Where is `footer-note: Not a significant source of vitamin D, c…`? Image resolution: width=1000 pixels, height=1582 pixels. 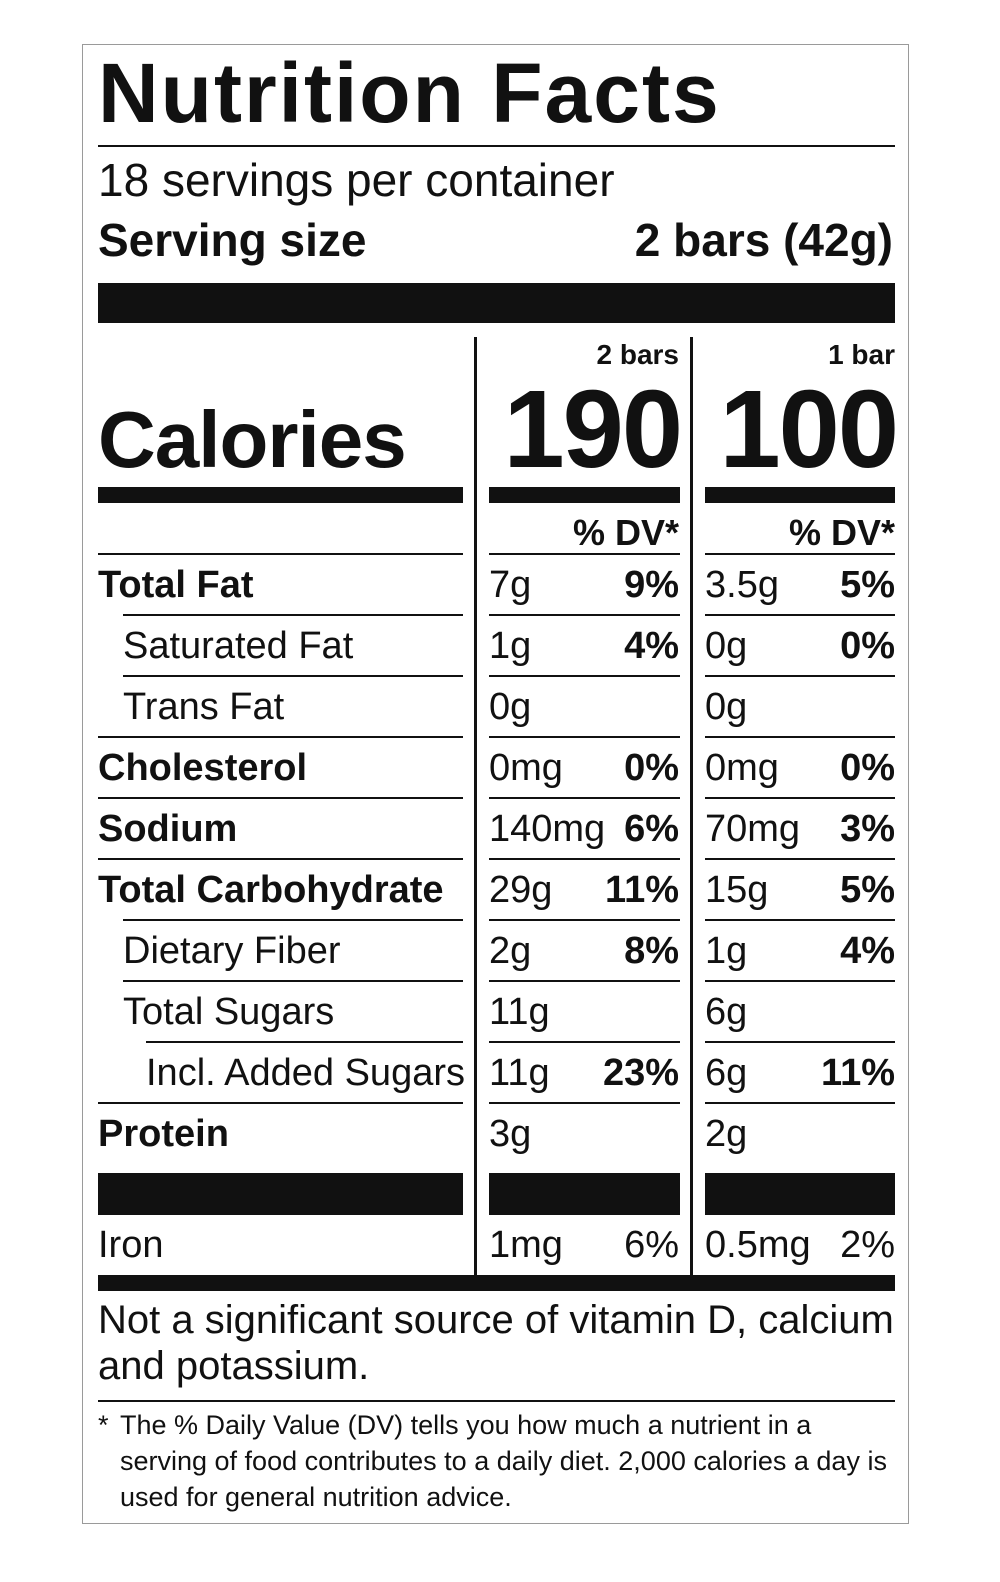 footer-note: Not a significant source of vitamin D, c… is located at coordinates (496, 1343).